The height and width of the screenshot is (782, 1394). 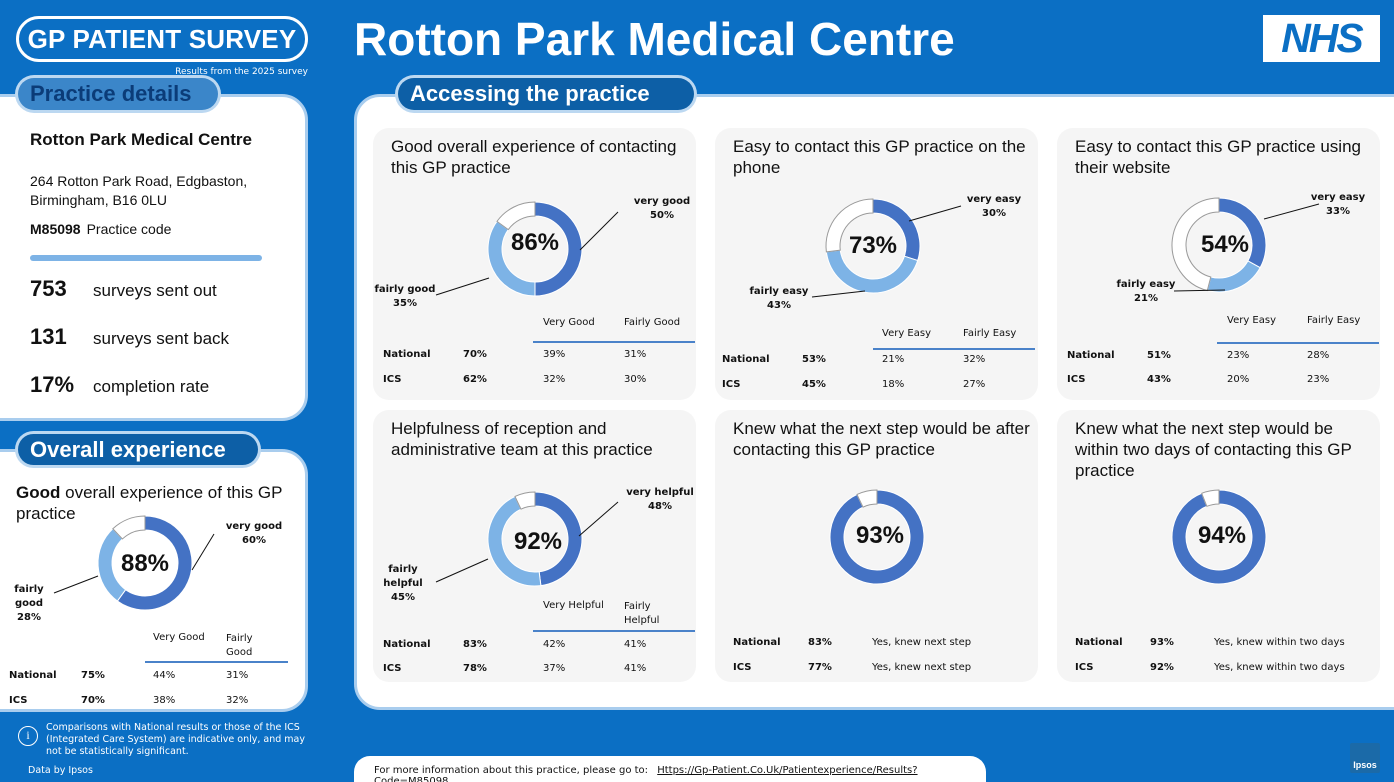 I want to click on label-a: very easy 30%, so click(x=994, y=207).